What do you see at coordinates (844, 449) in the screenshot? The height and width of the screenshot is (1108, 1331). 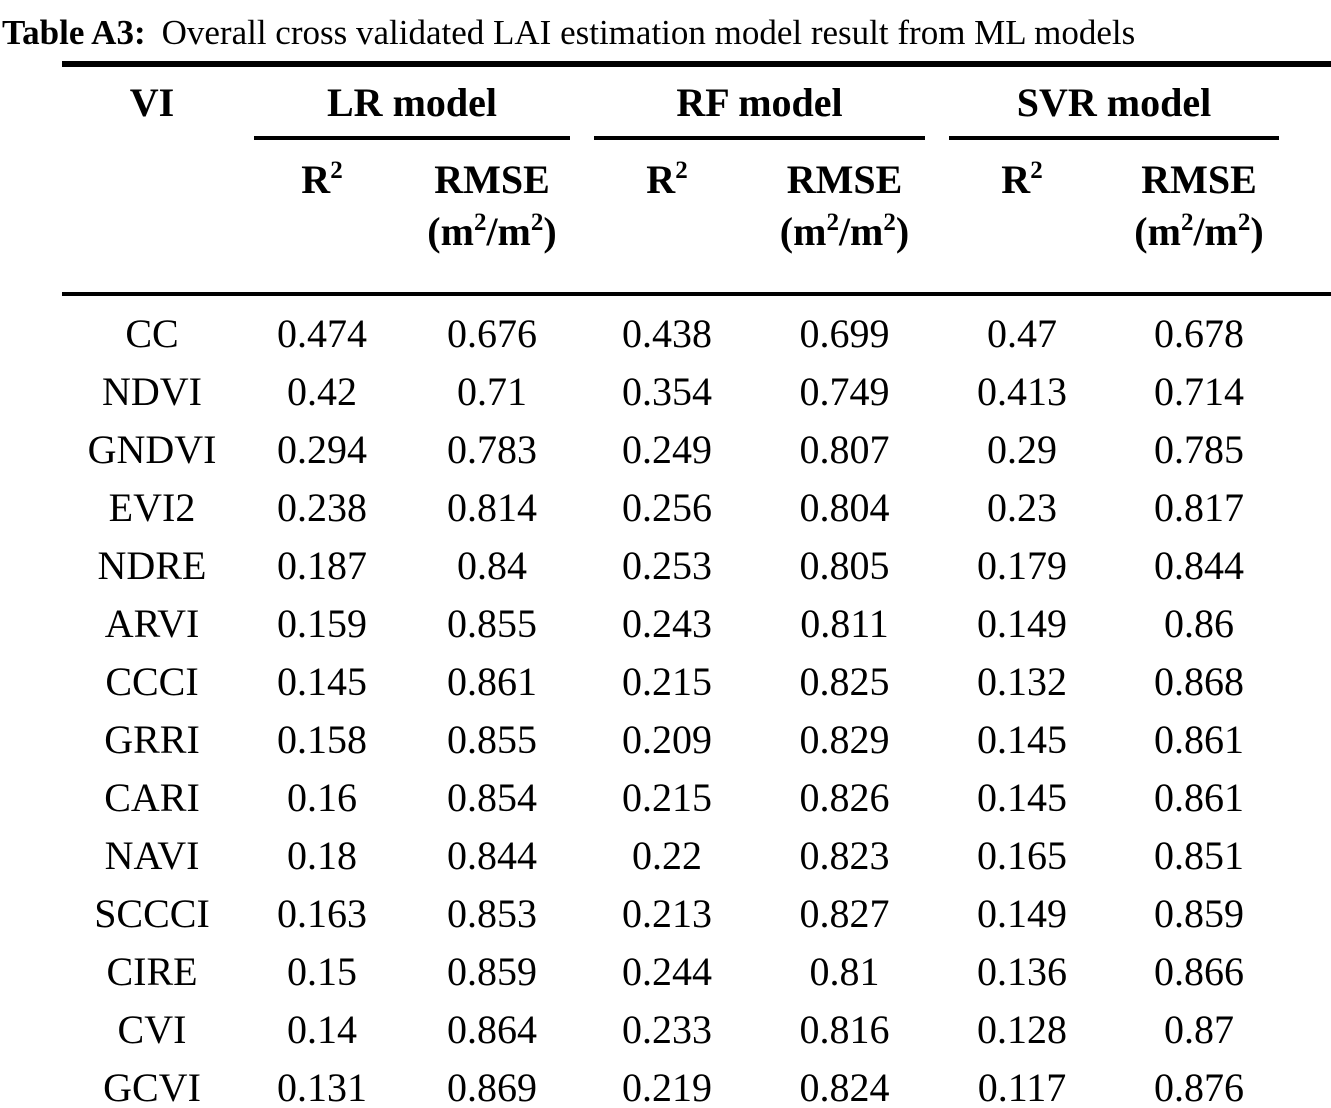 I see `rf-rmse-cell: 0.807` at bounding box center [844, 449].